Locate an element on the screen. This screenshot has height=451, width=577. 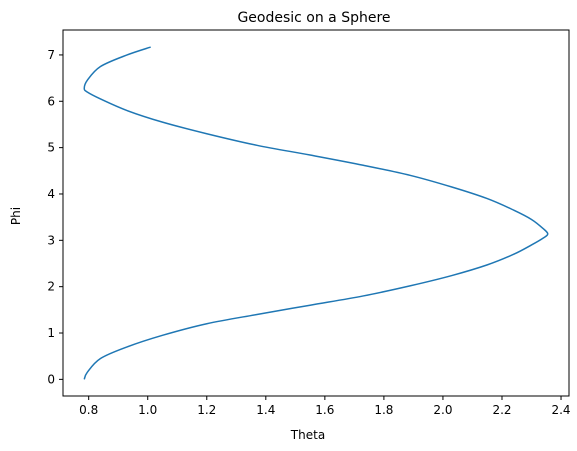
y-tick-label: 0 is located at coordinates (51, 379).